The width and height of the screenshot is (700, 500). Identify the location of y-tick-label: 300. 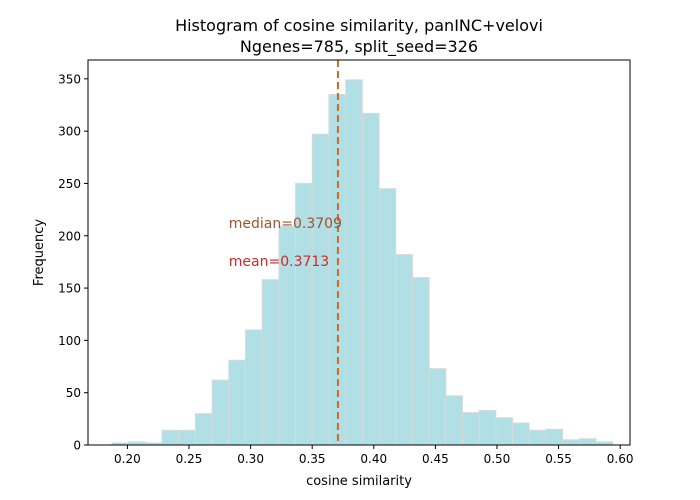
(69, 132).